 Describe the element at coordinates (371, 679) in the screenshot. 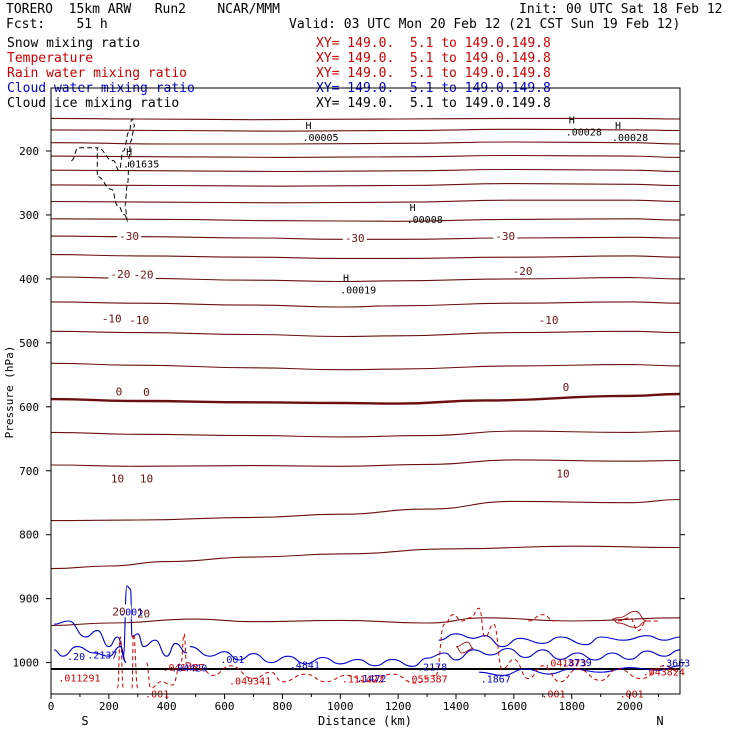

I see `cloud-value-label: .1472` at that location.